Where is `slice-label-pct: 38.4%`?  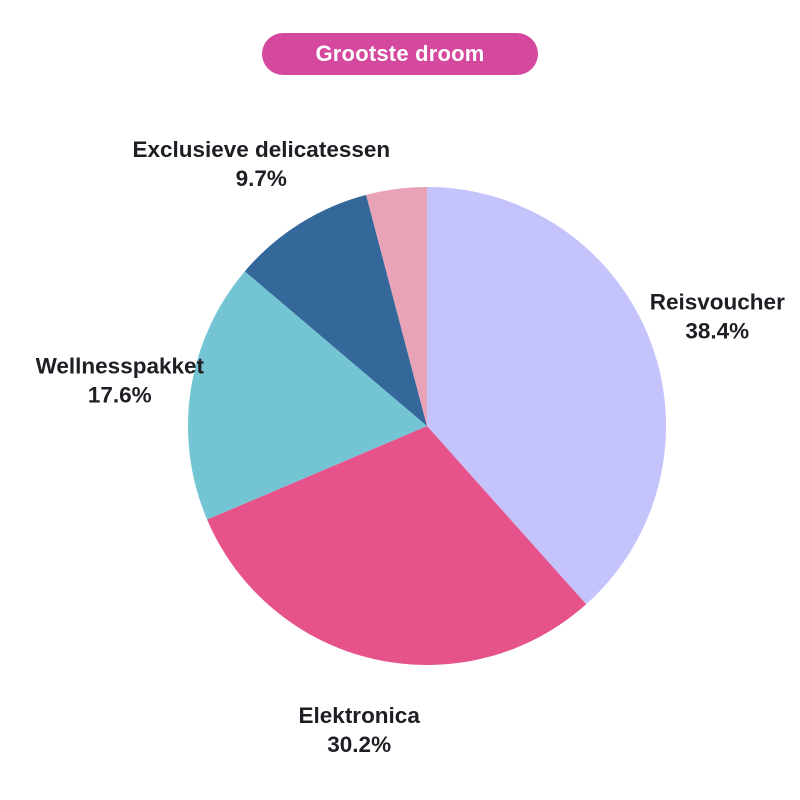
slice-label-pct: 38.4% is located at coordinates (717, 330).